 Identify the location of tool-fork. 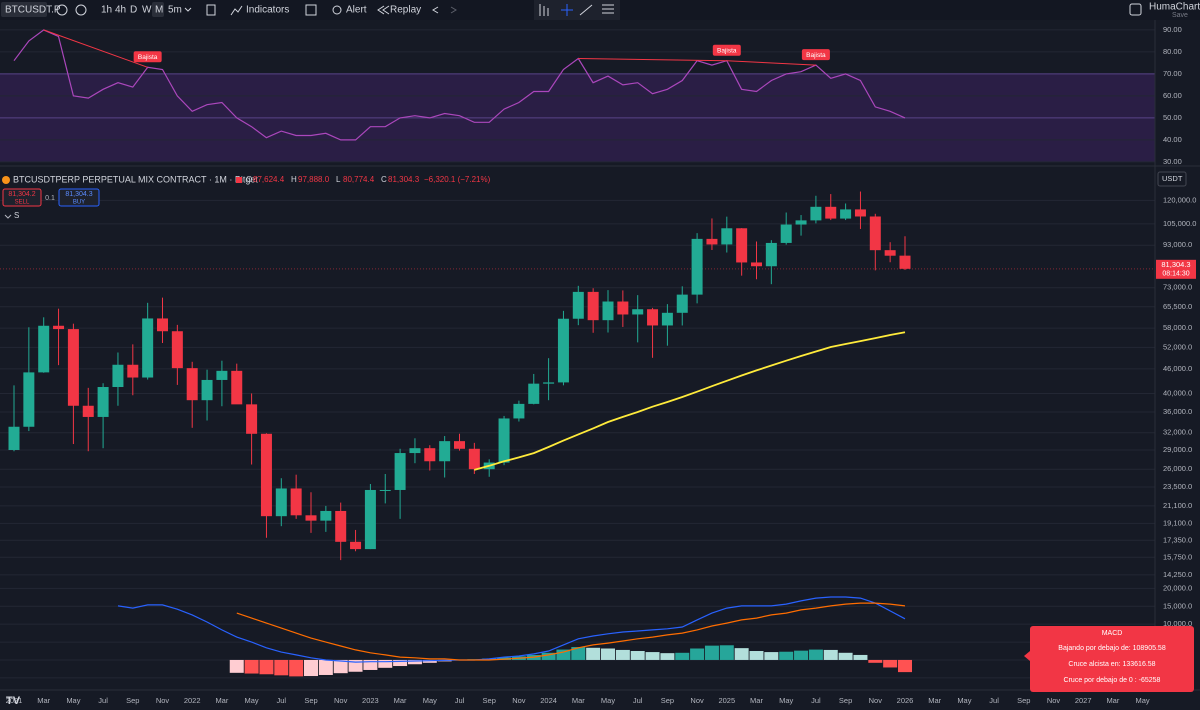
(544, 10).